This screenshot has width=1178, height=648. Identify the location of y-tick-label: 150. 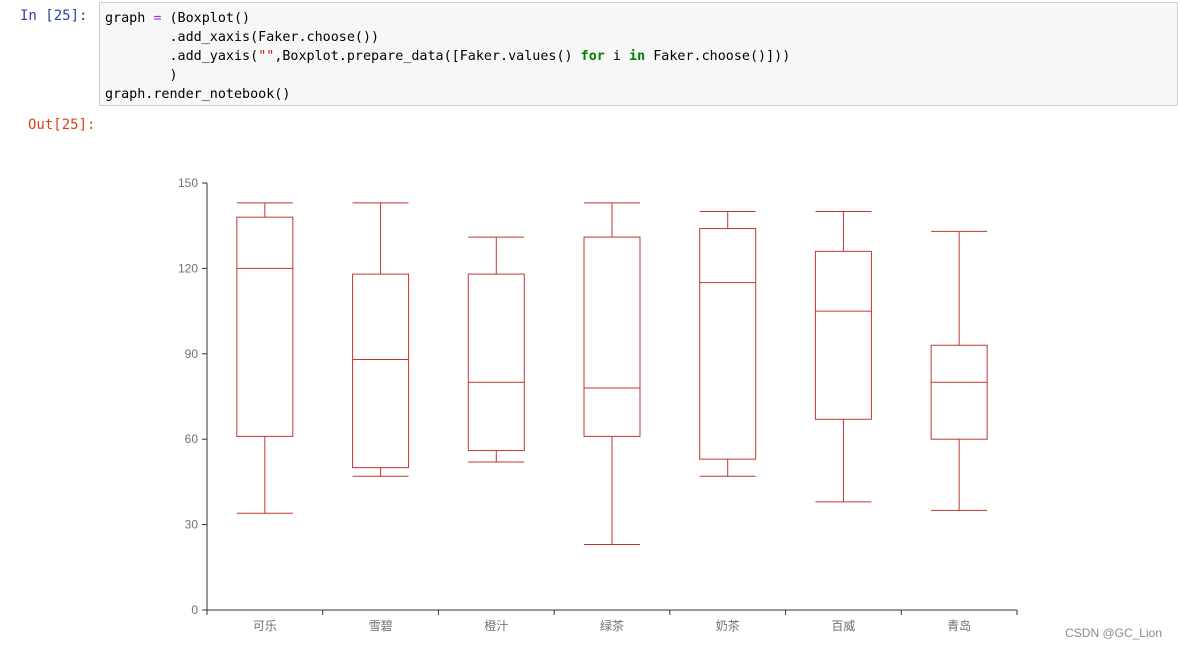
(188, 183).